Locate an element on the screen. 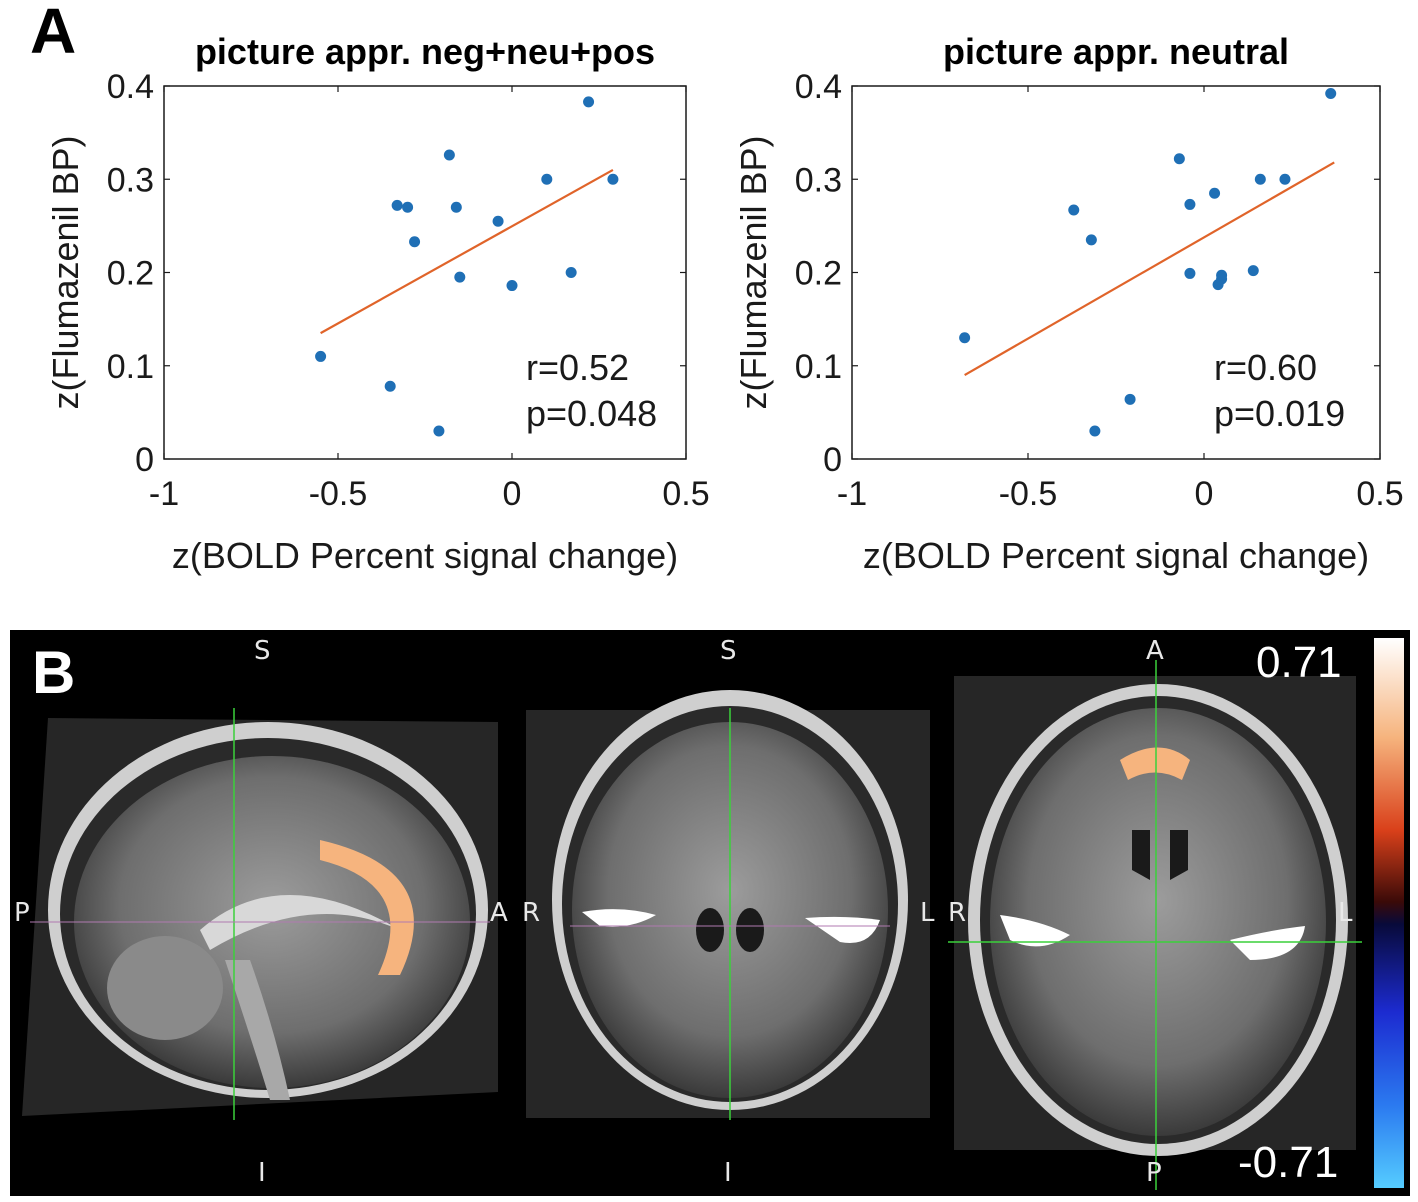  chart1-x-tick-label: -0.5 is located at coordinates (338, 494).